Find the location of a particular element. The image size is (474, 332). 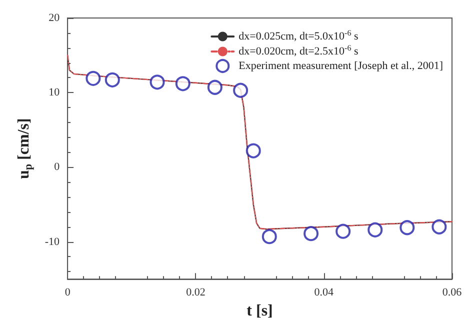

y-tick-label: 20 is located at coordinates (54, 18).